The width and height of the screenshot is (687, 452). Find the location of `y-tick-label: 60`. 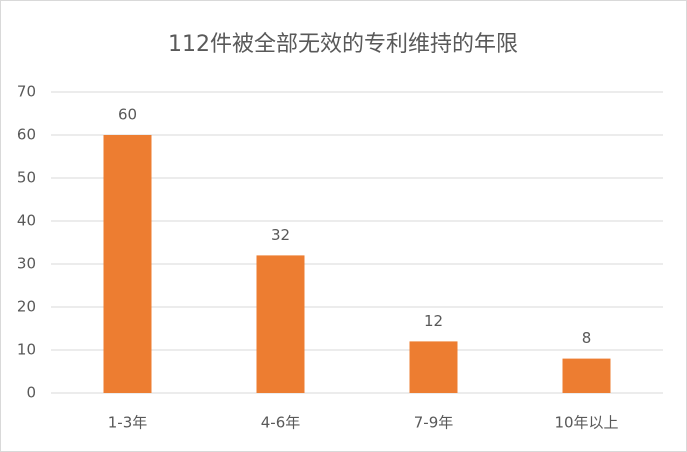

y-tick-label: 60 is located at coordinates (26, 135).